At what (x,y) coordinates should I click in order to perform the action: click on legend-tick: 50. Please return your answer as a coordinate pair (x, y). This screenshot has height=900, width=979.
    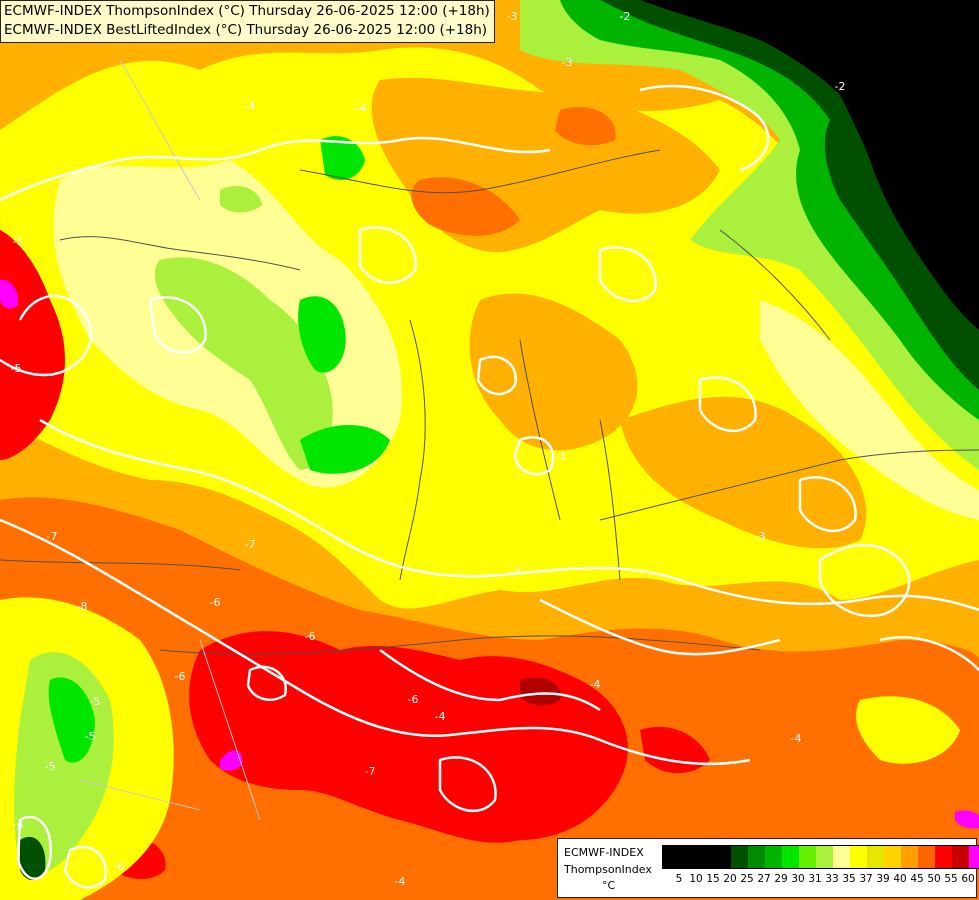
    Looking at the image, I should click on (934, 879).